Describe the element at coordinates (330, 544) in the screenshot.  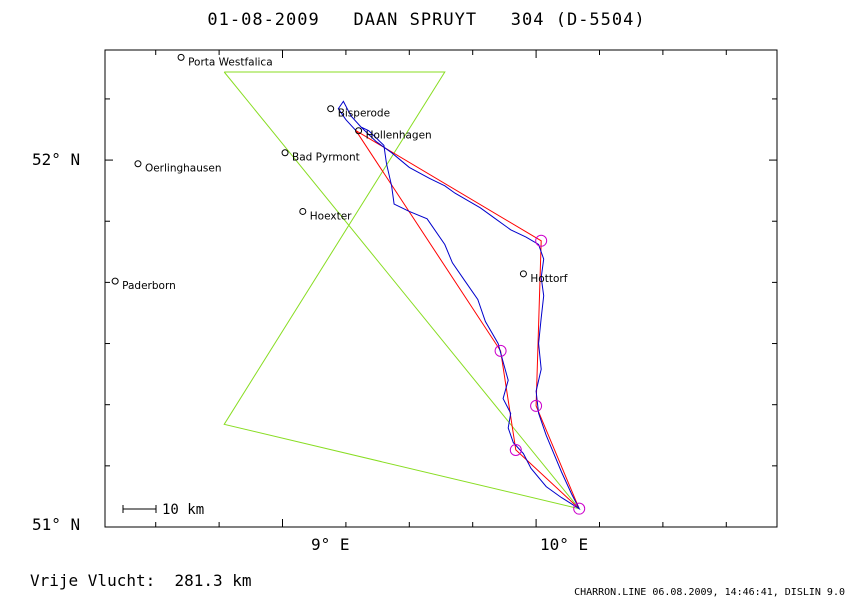
I see `x-label-9: 9° E` at that location.